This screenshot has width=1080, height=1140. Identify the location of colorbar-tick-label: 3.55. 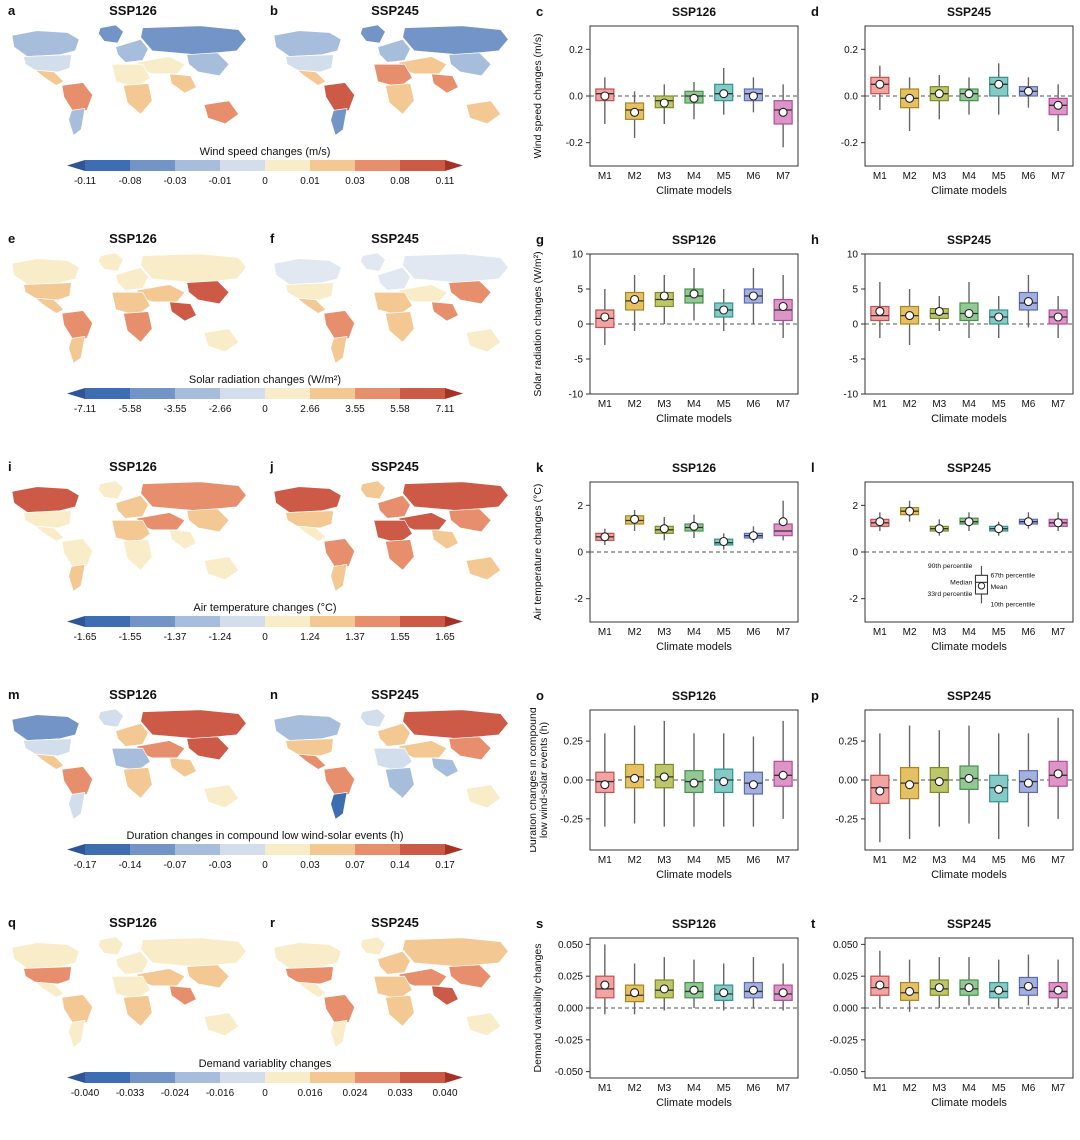
(355, 409).